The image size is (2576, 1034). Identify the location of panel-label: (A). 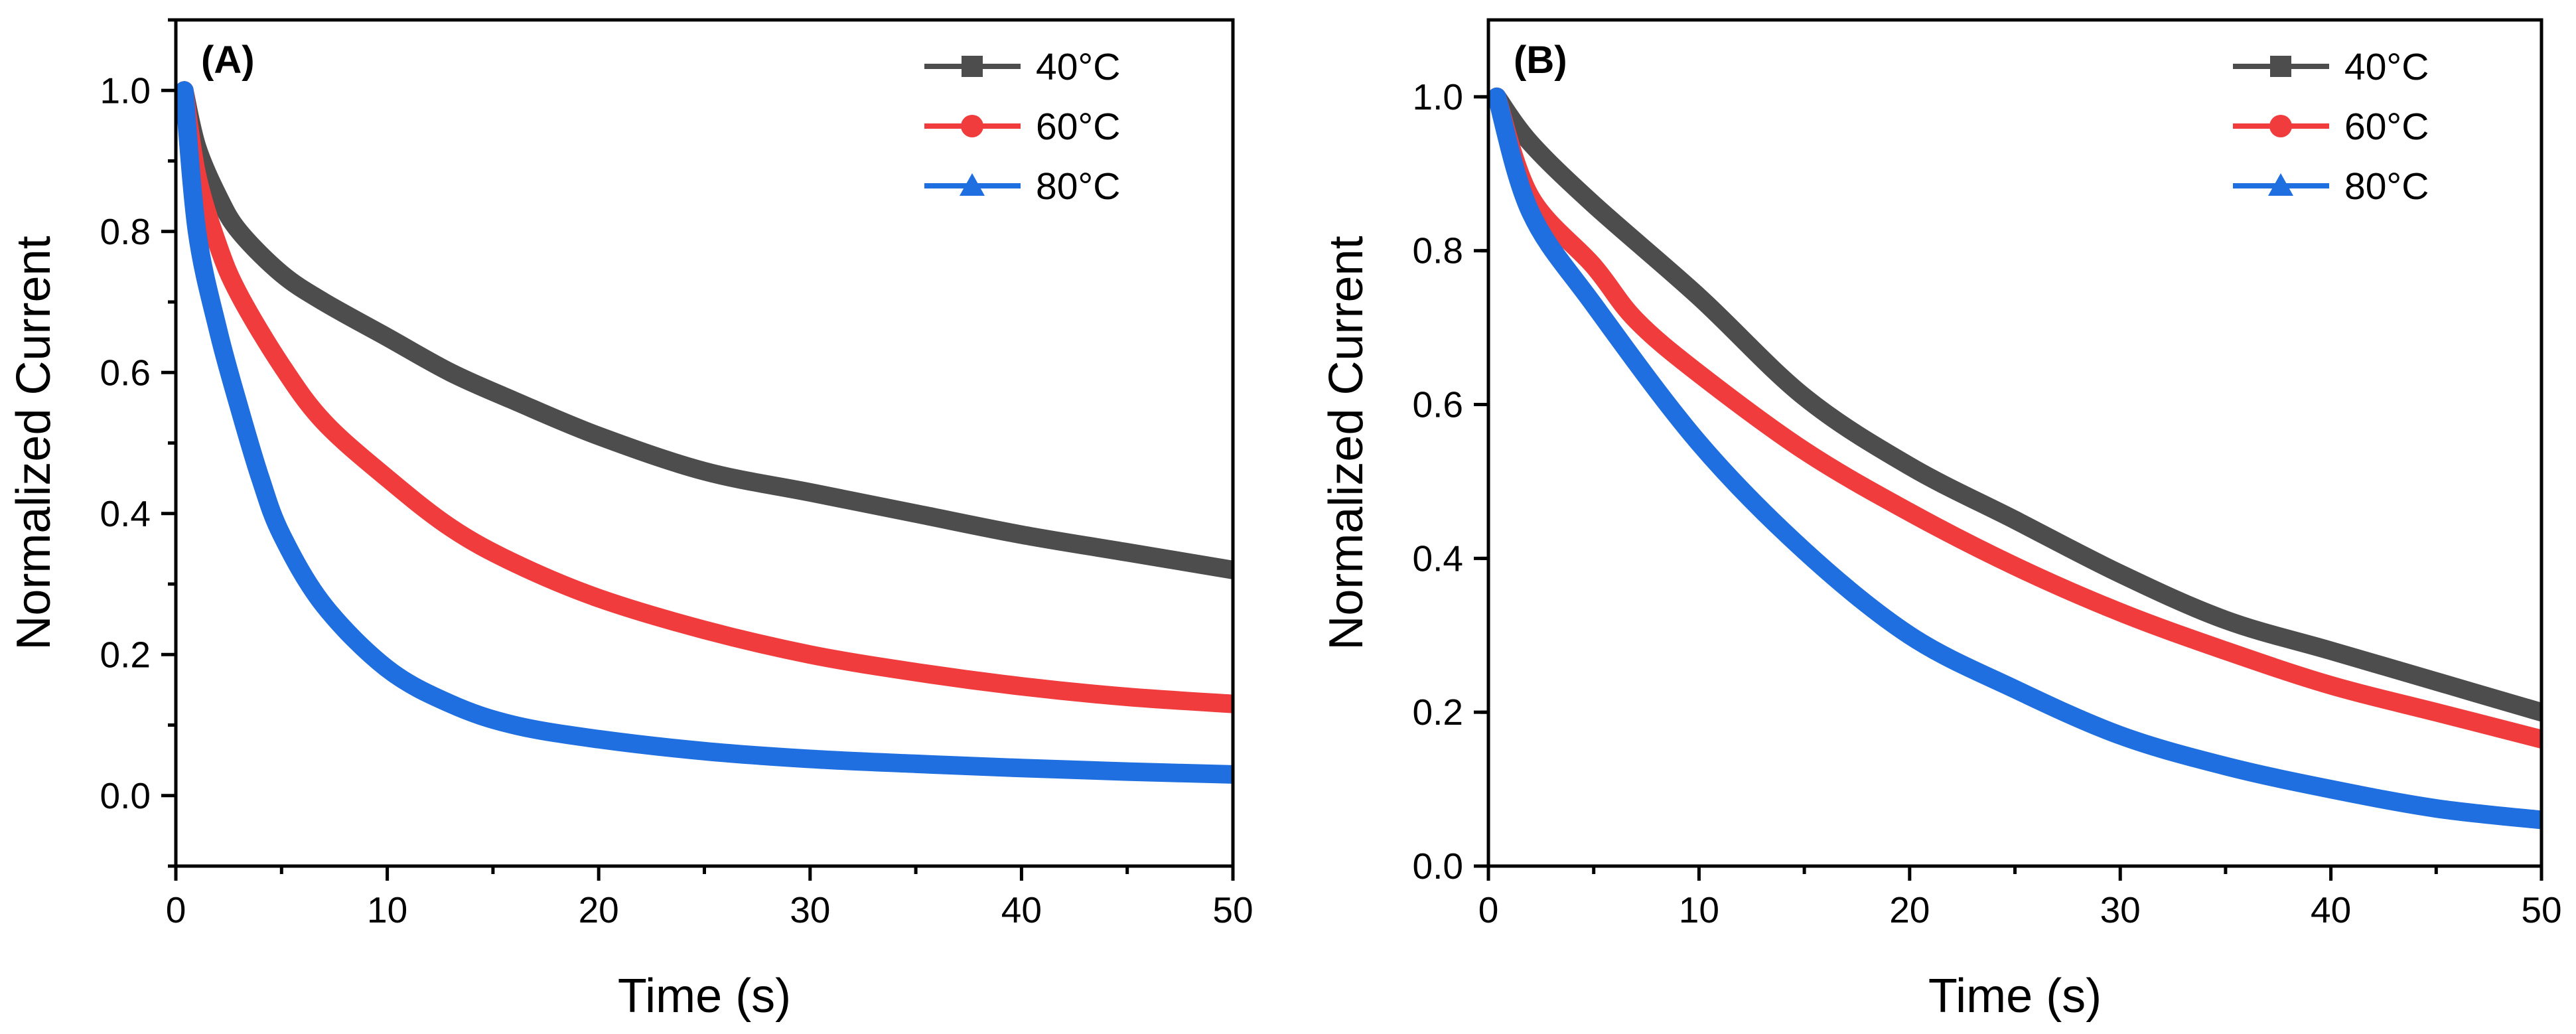
(228, 60).